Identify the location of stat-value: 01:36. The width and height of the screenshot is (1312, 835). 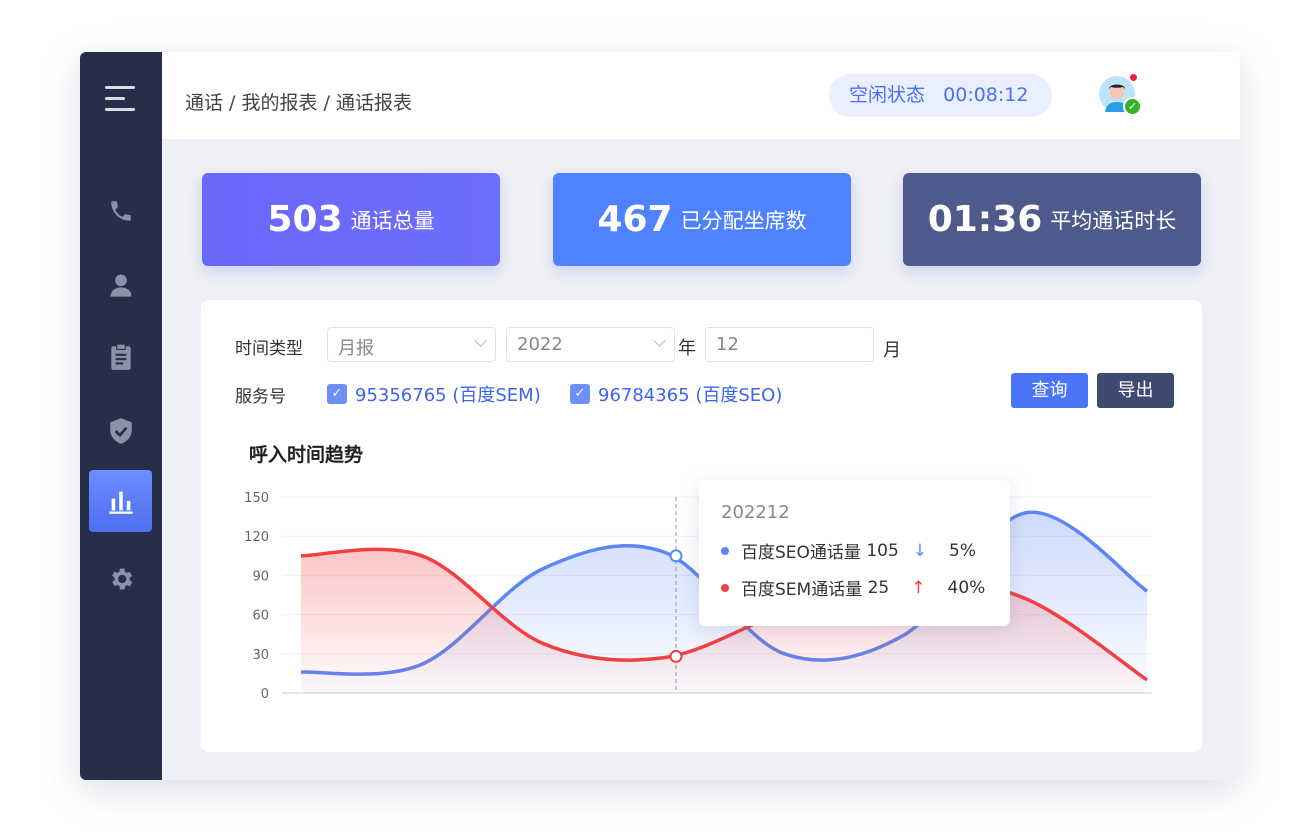
(985, 219).